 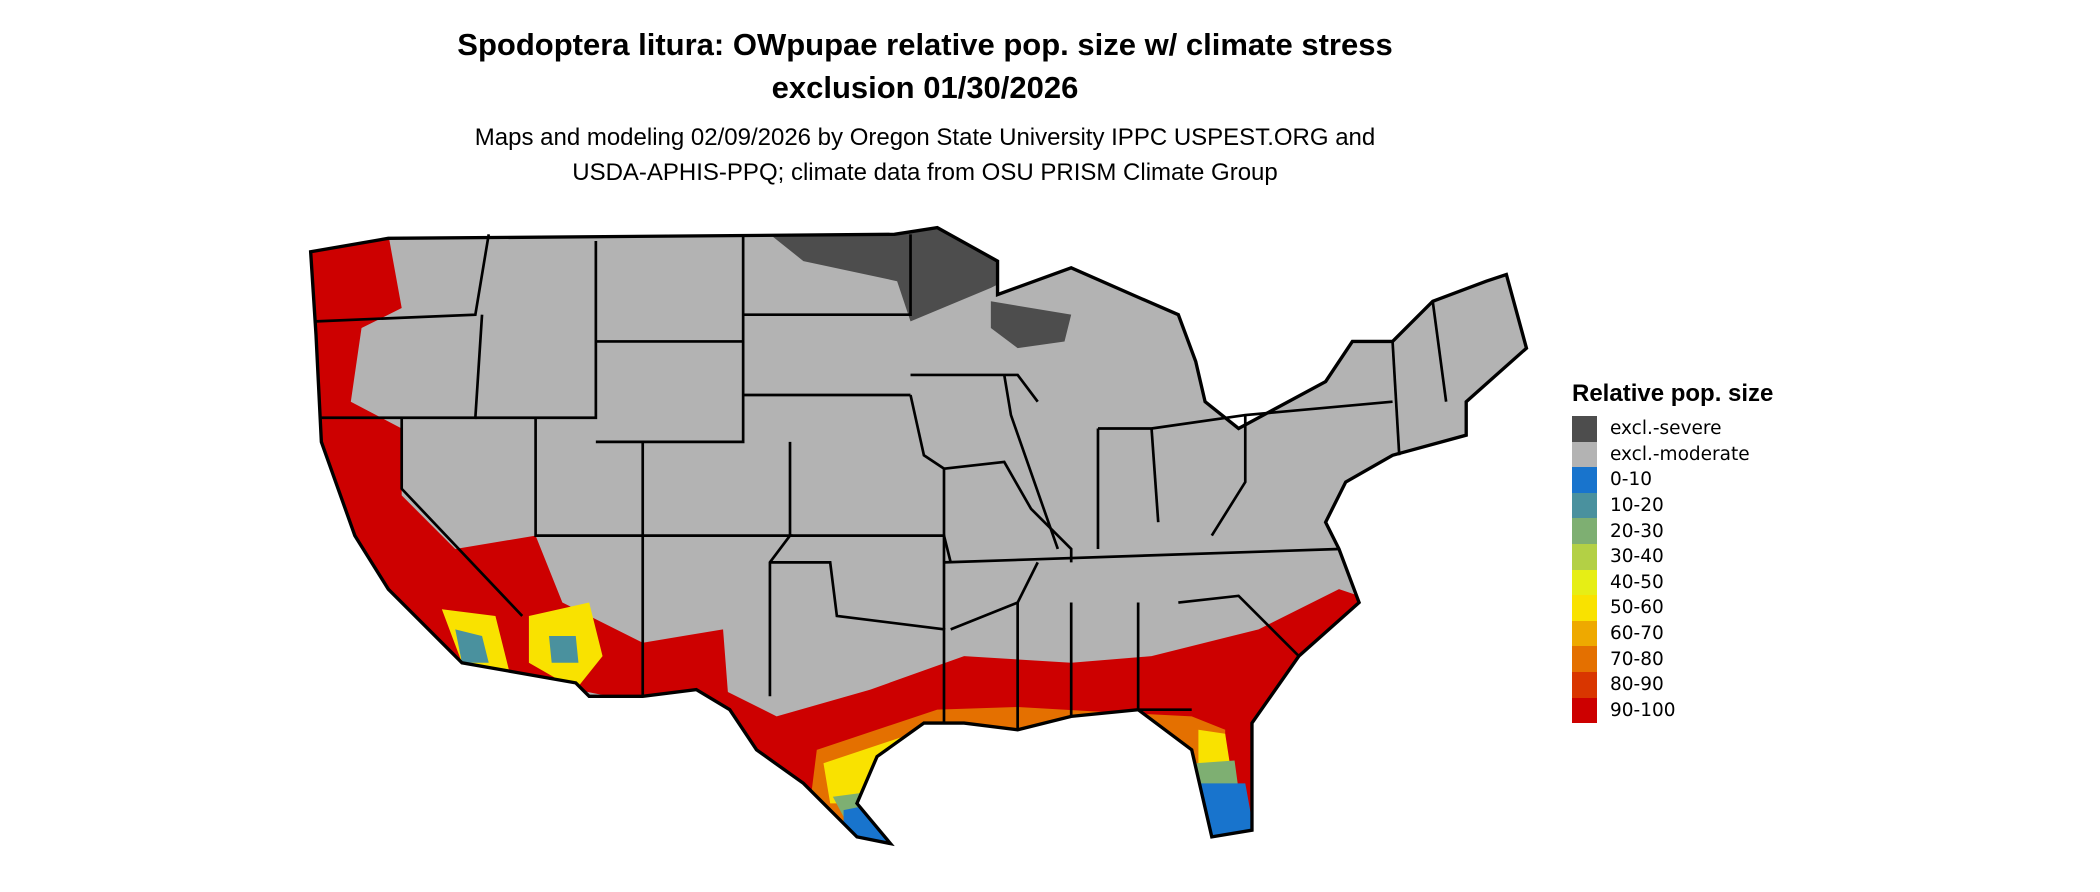 I want to click on green-region, so click(x=1035, y=792).